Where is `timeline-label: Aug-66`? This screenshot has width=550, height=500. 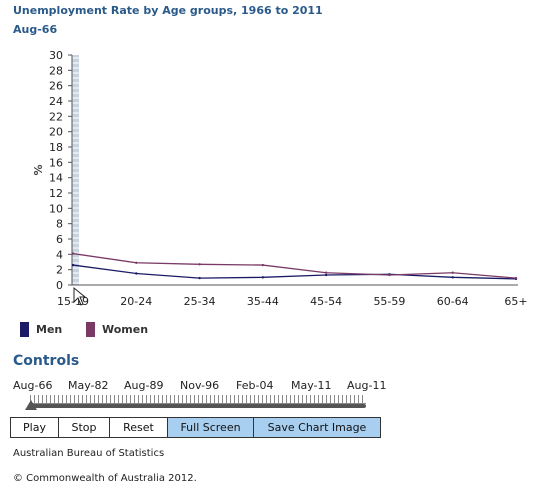
timeline-label: Aug-66 is located at coordinates (32, 385).